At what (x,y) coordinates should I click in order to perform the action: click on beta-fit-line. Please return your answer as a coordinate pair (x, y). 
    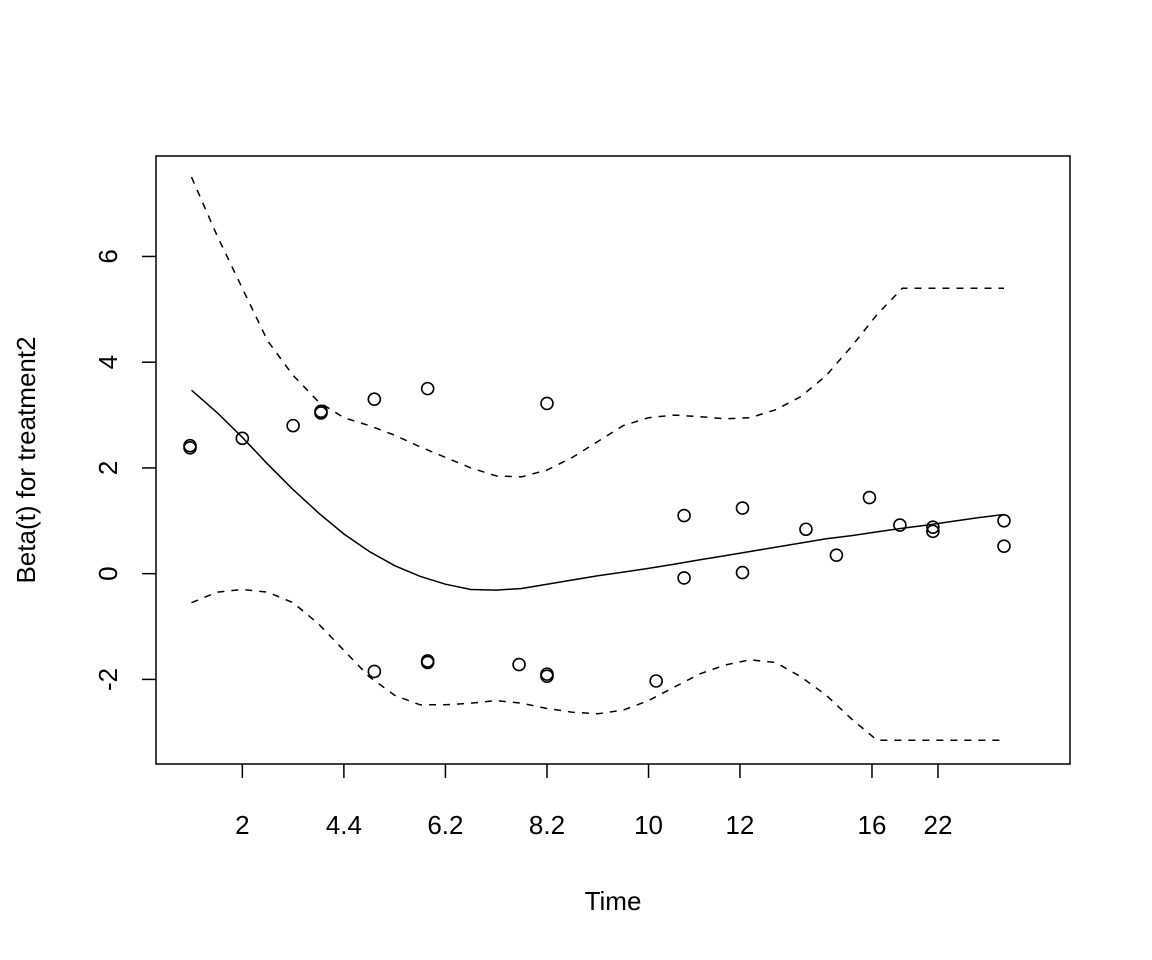
    Looking at the image, I should click on (598, 490).